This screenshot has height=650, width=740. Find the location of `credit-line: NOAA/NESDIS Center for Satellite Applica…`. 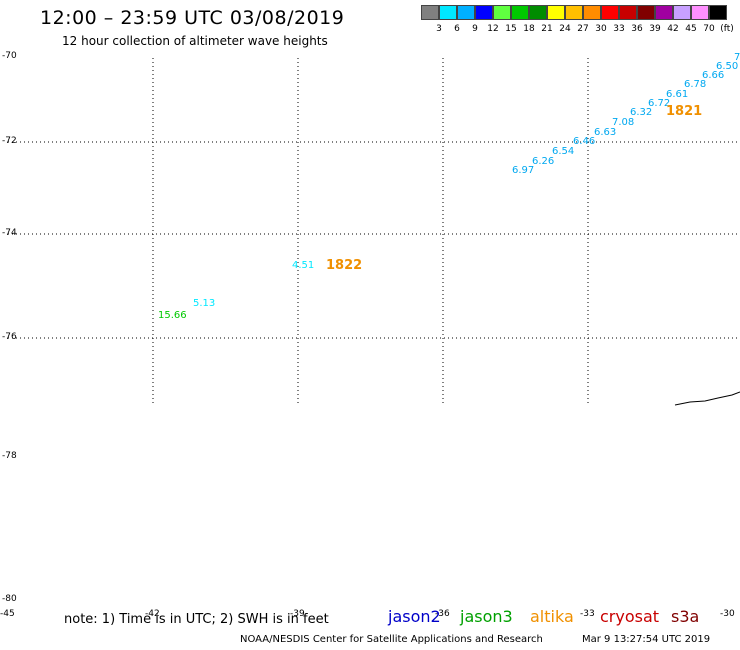

credit-line: NOAA/NESDIS Center for Satellite Applica… is located at coordinates (391, 639).